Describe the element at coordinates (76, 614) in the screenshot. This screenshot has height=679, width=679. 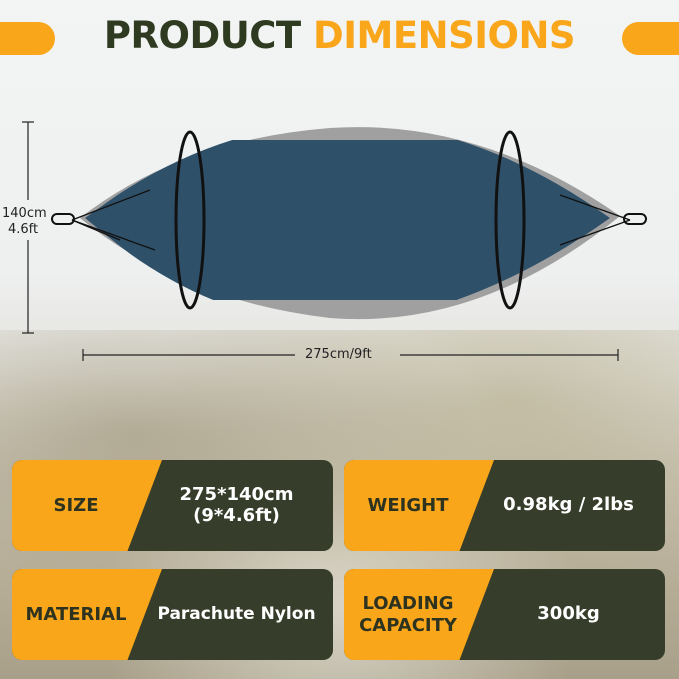
I see `spec-label: MATERIAL` at that location.